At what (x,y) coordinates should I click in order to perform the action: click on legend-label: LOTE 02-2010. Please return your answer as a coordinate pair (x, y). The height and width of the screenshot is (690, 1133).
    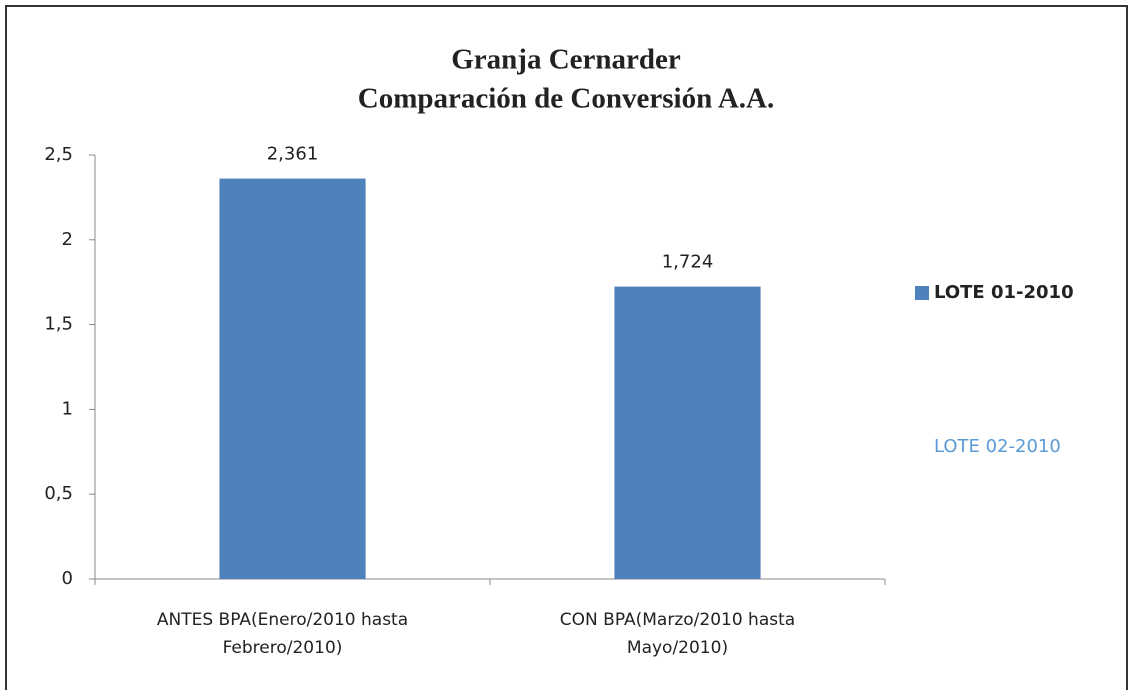
    Looking at the image, I should click on (997, 446).